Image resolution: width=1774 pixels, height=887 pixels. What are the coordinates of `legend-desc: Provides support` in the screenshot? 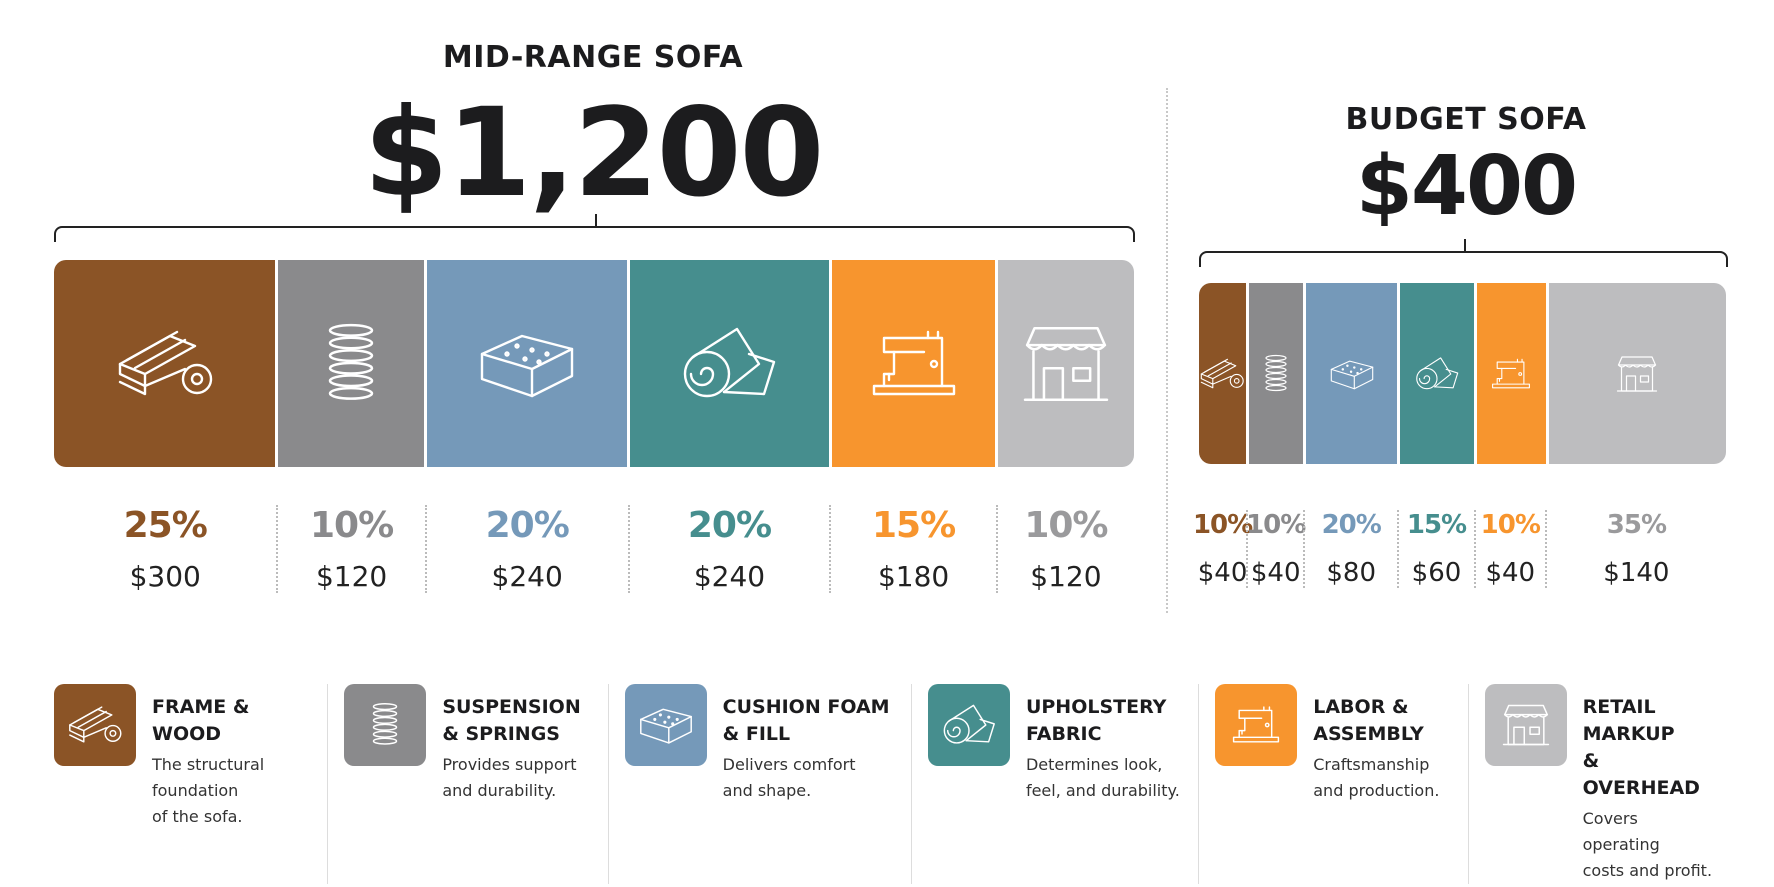 It's located at (509, 764).